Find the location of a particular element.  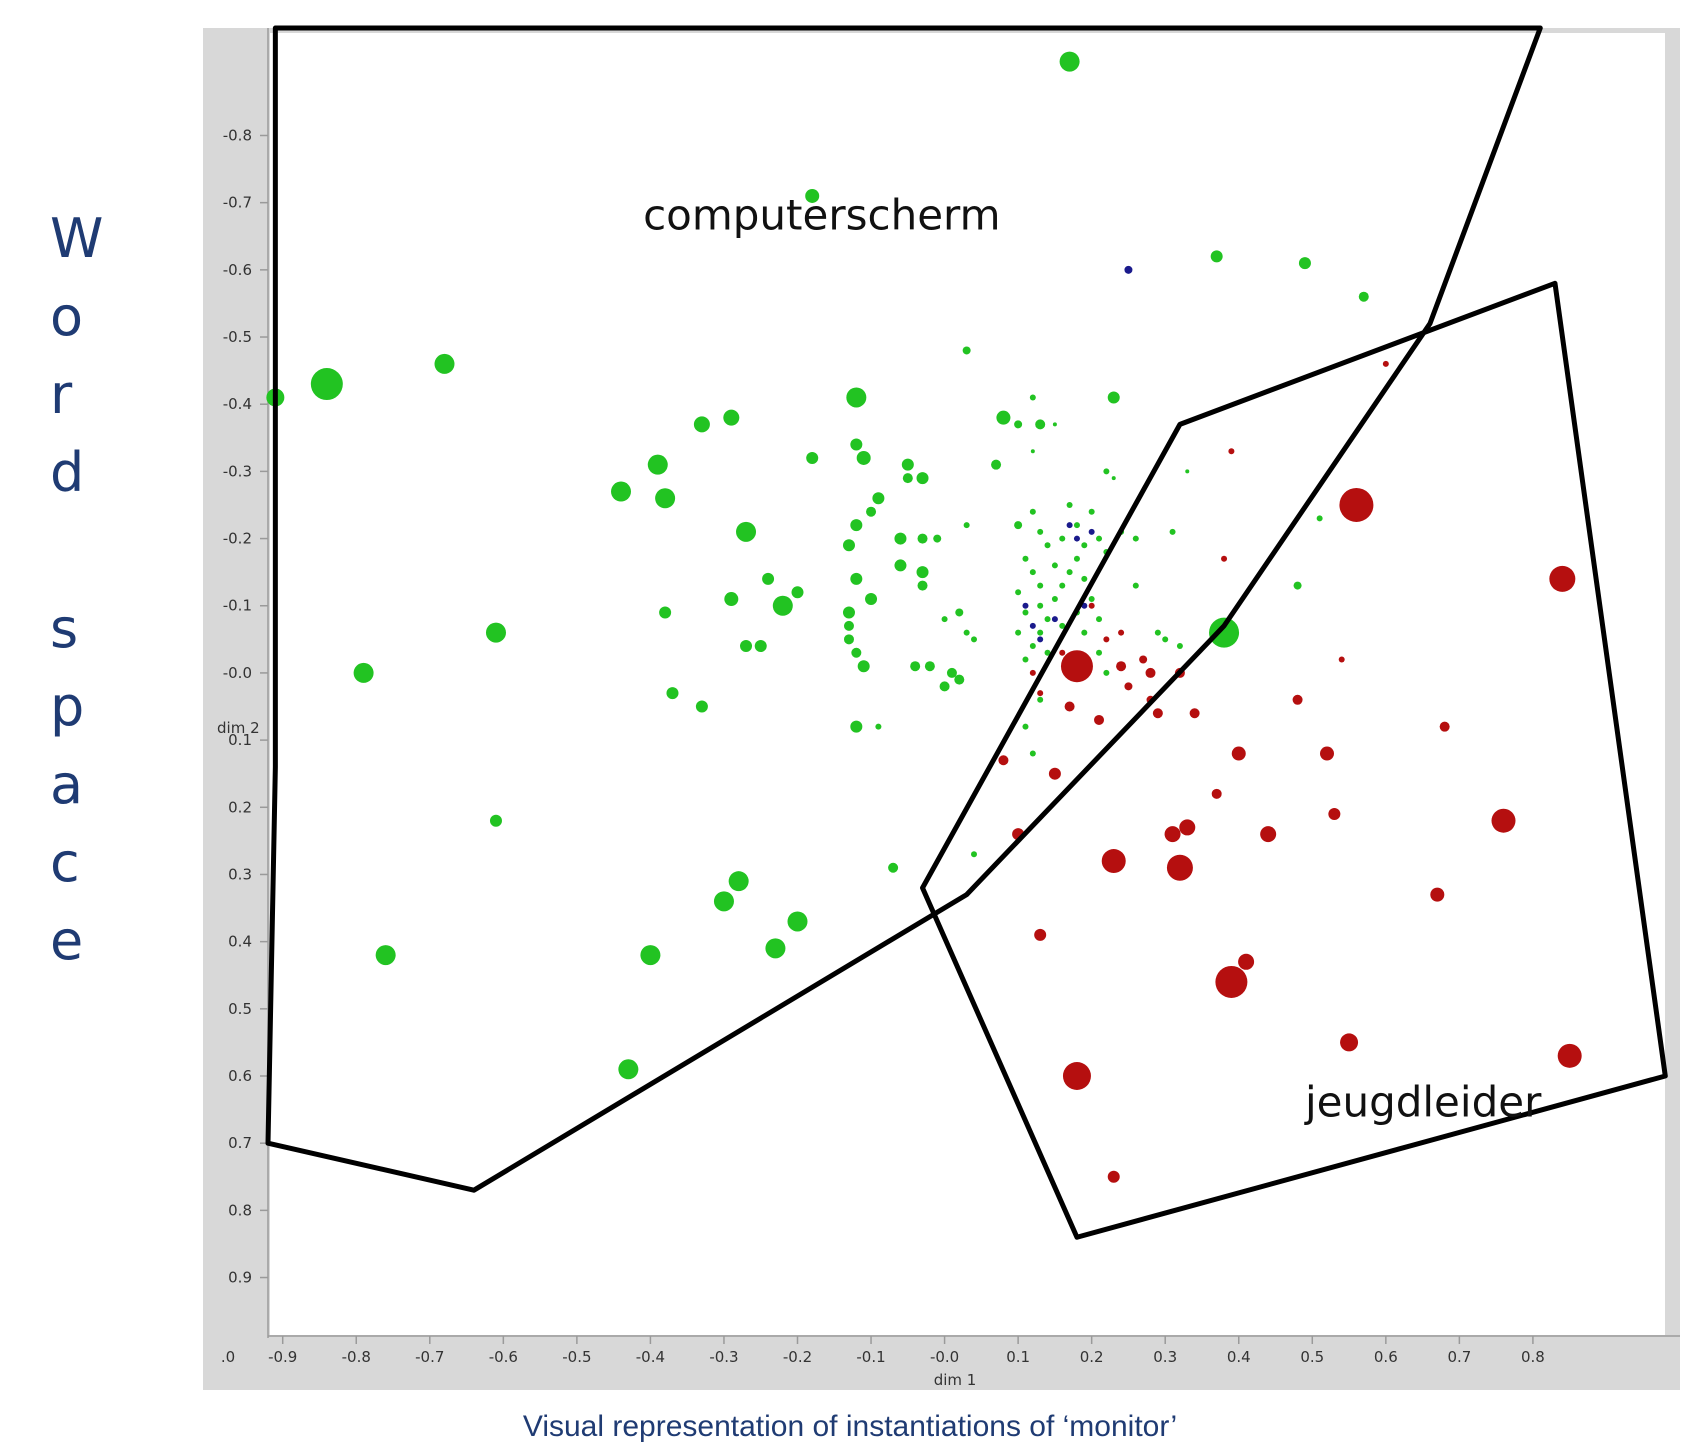

x-tick-label: -0.4 is located at coordinates (650, 1357).